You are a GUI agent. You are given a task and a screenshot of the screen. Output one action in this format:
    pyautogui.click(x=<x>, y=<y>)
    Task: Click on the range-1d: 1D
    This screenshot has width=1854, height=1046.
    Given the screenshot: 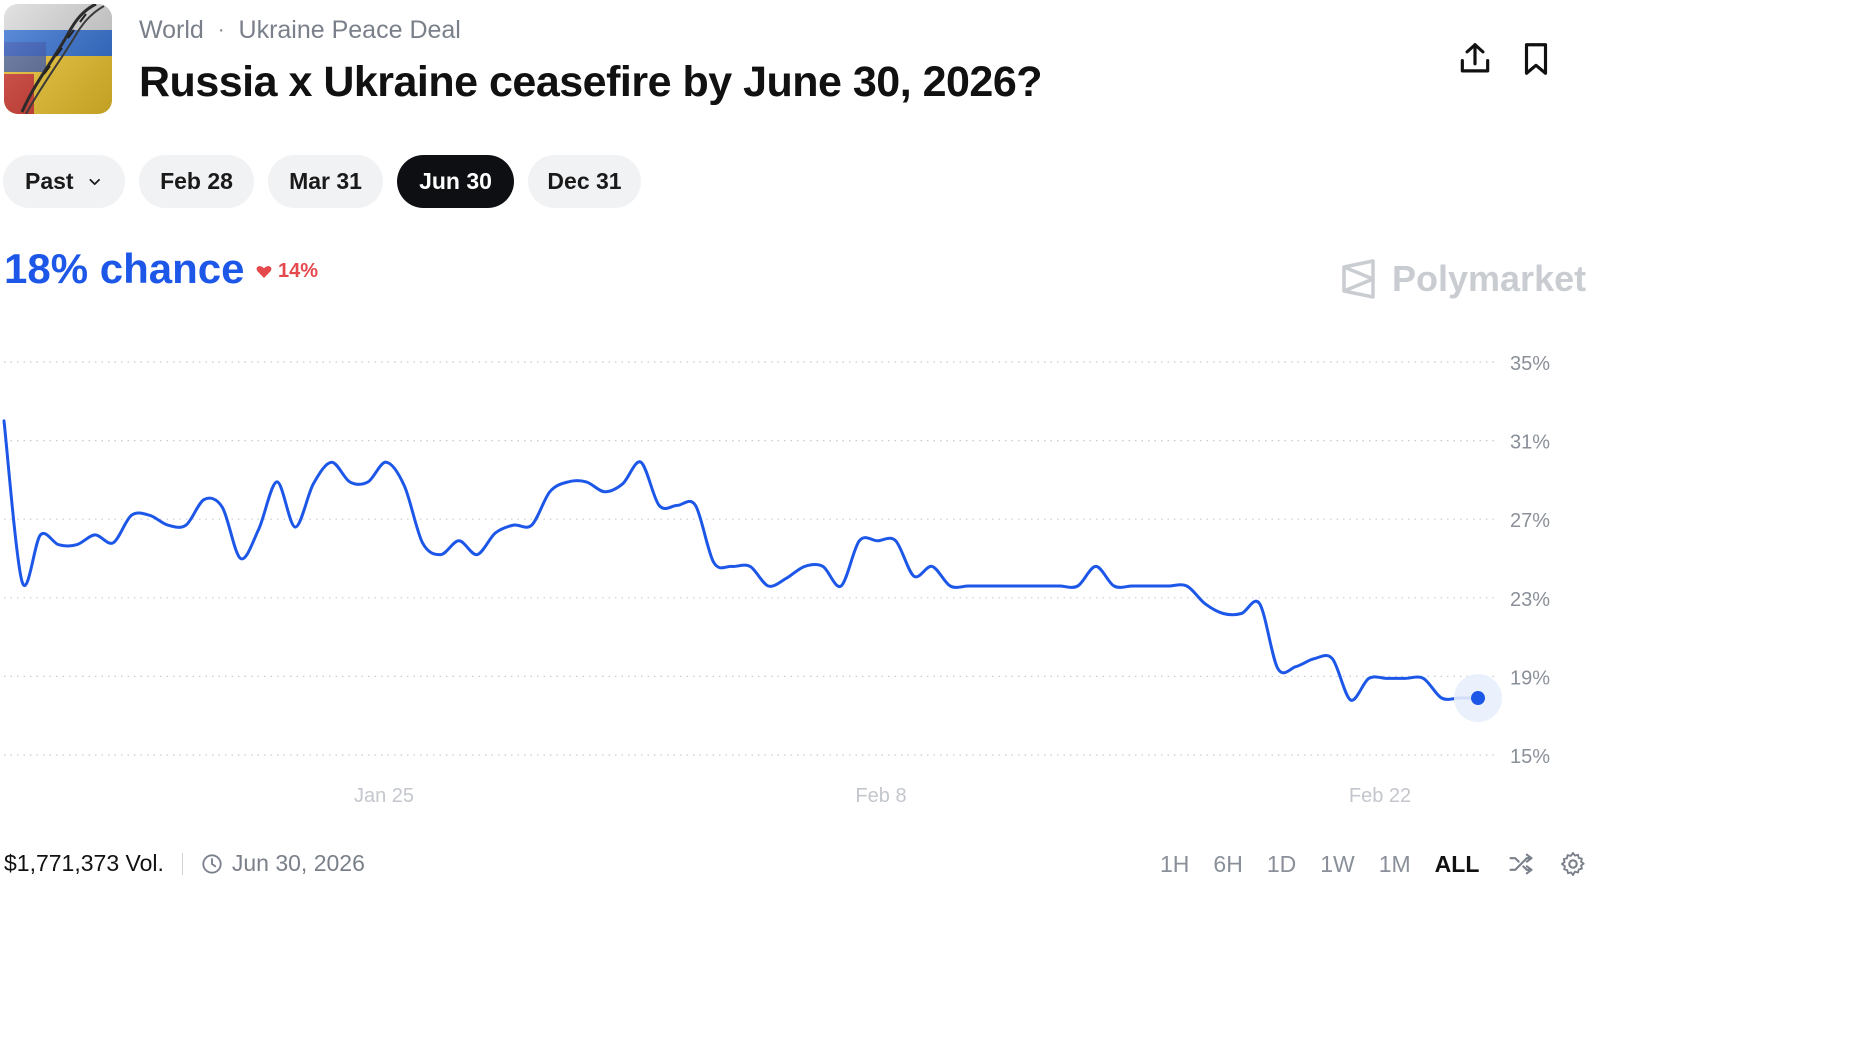 What is the action you would take?
    pyautogui.click(x=1281, y=863)
    